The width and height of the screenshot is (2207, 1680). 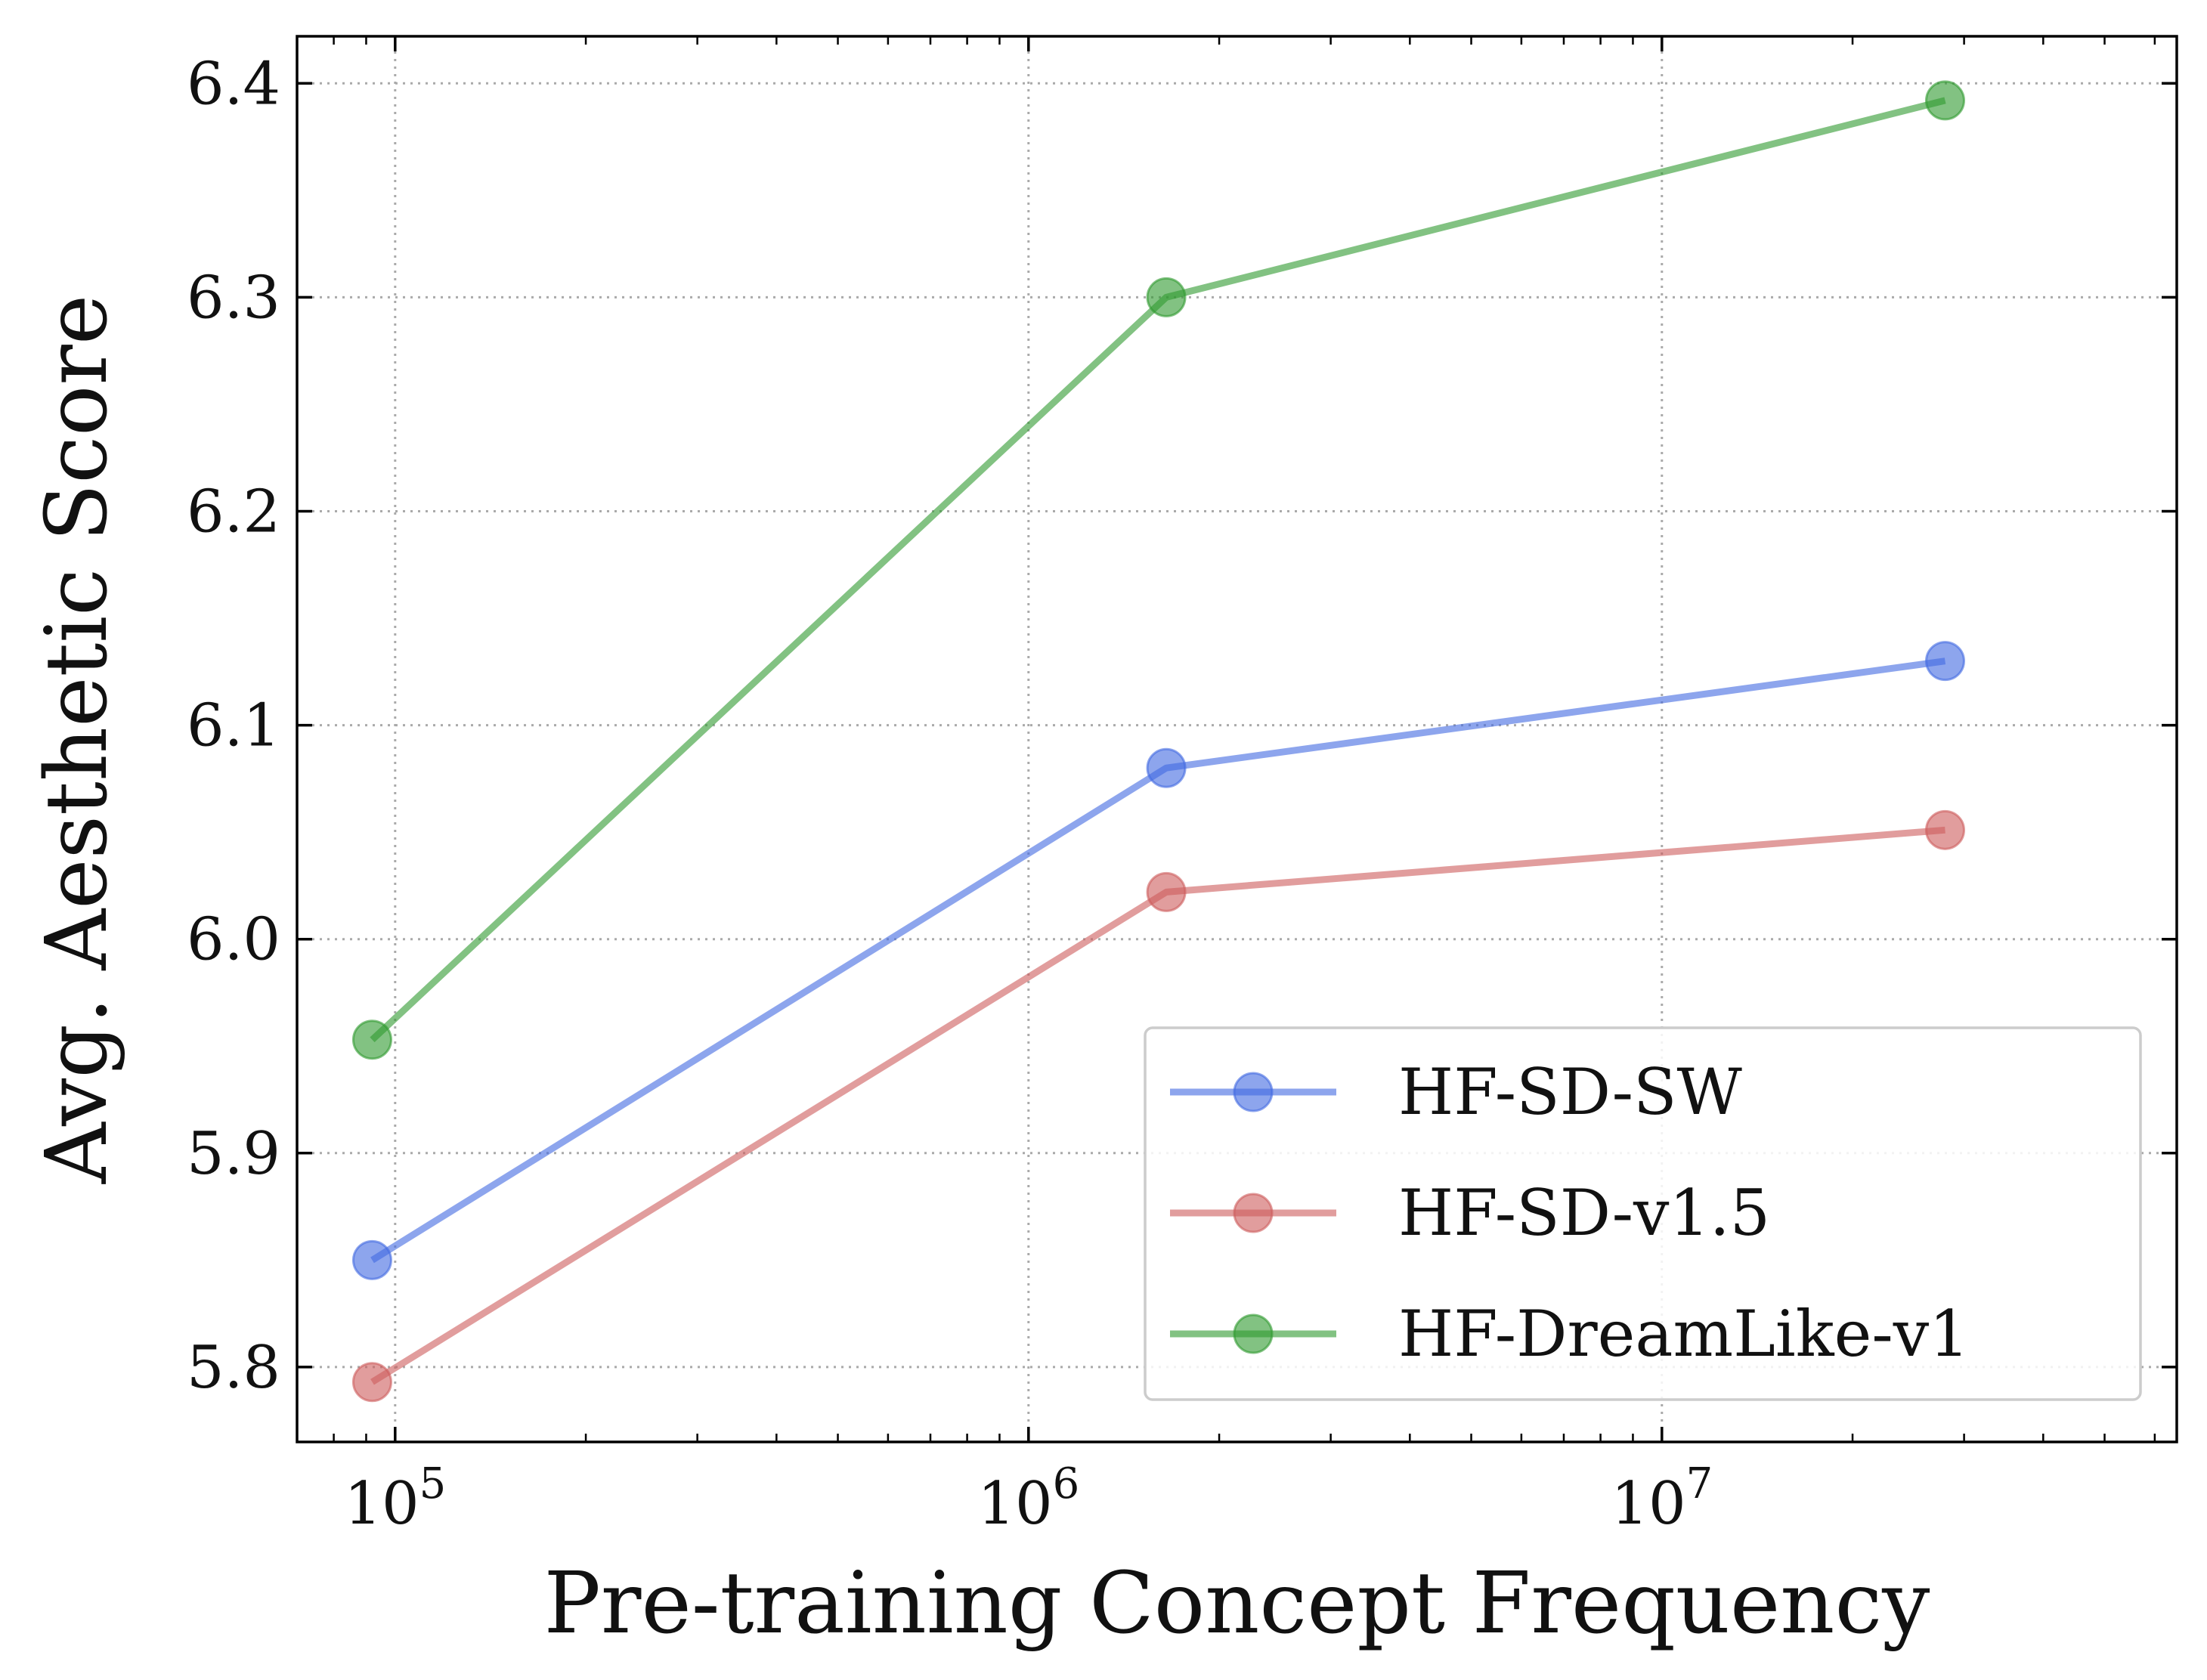 I want to click on legend-box, so click(x=1643, y=1213).